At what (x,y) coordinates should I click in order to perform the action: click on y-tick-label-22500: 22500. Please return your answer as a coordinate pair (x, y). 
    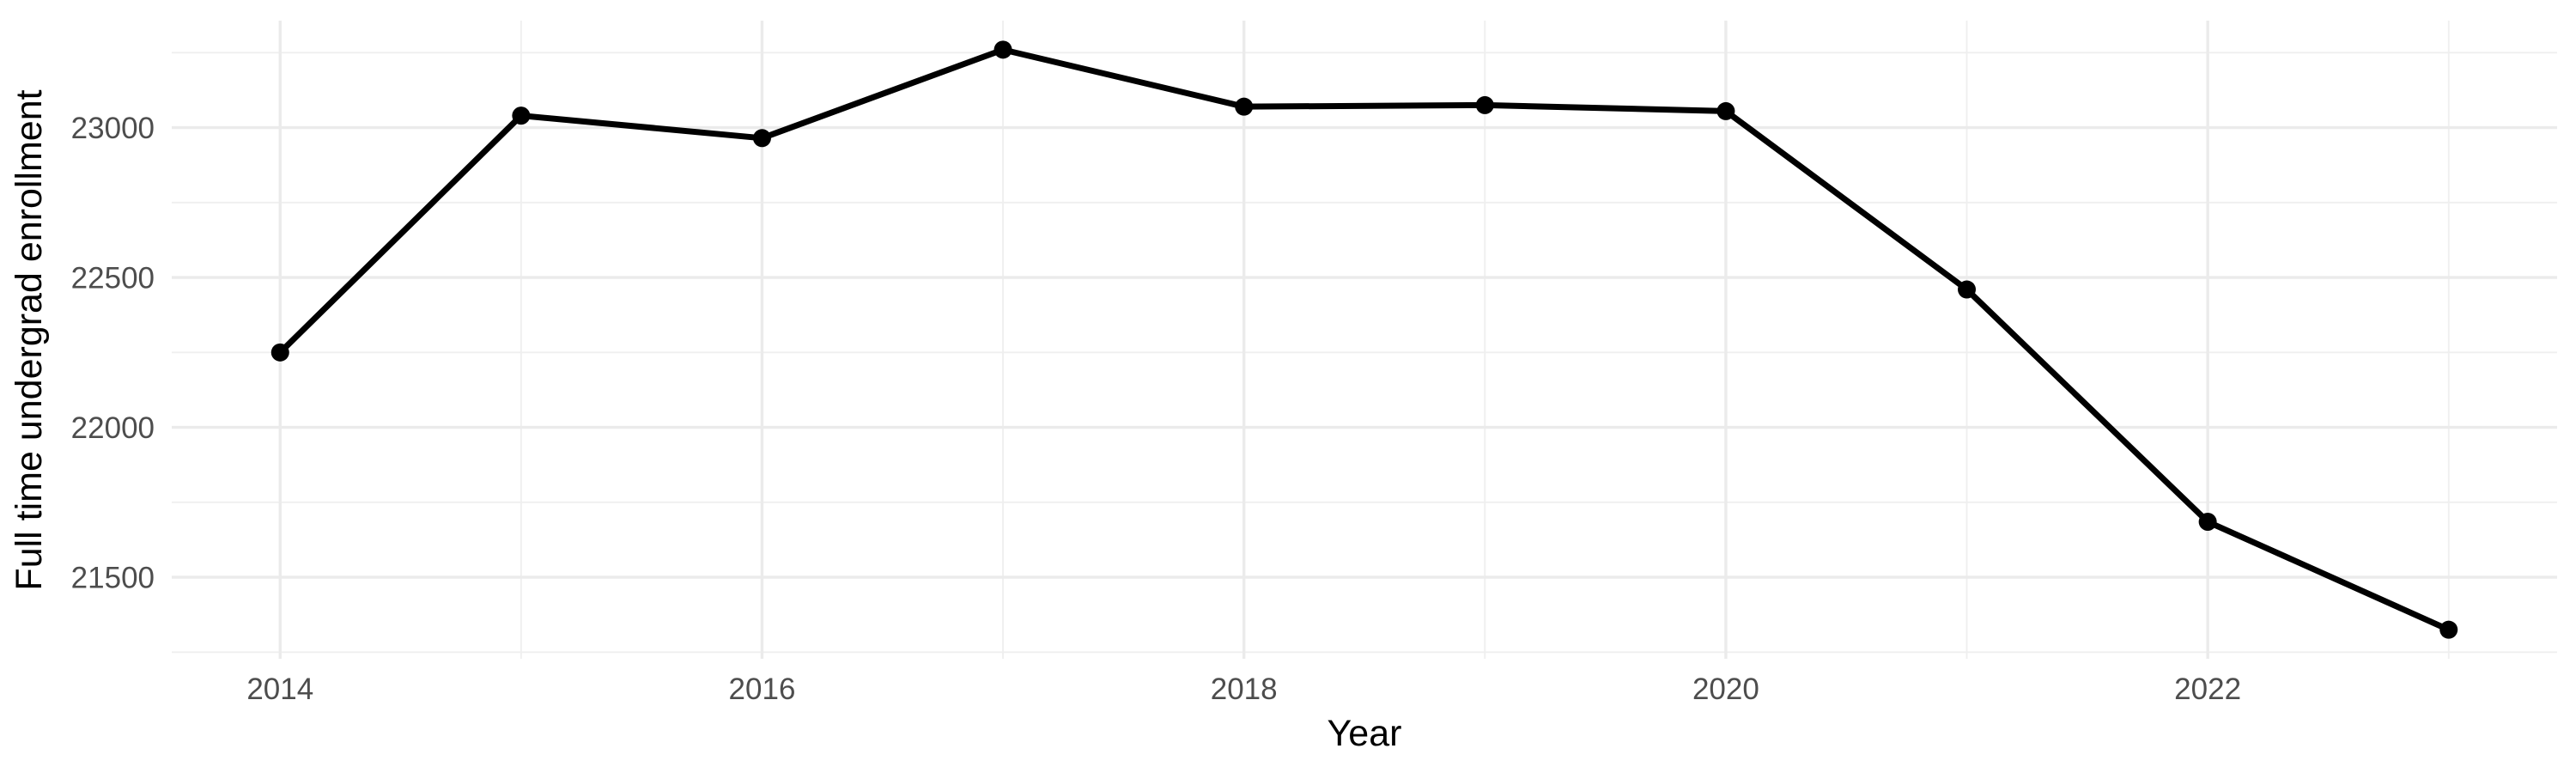
    Looking at the image, I should click on (113, 278).